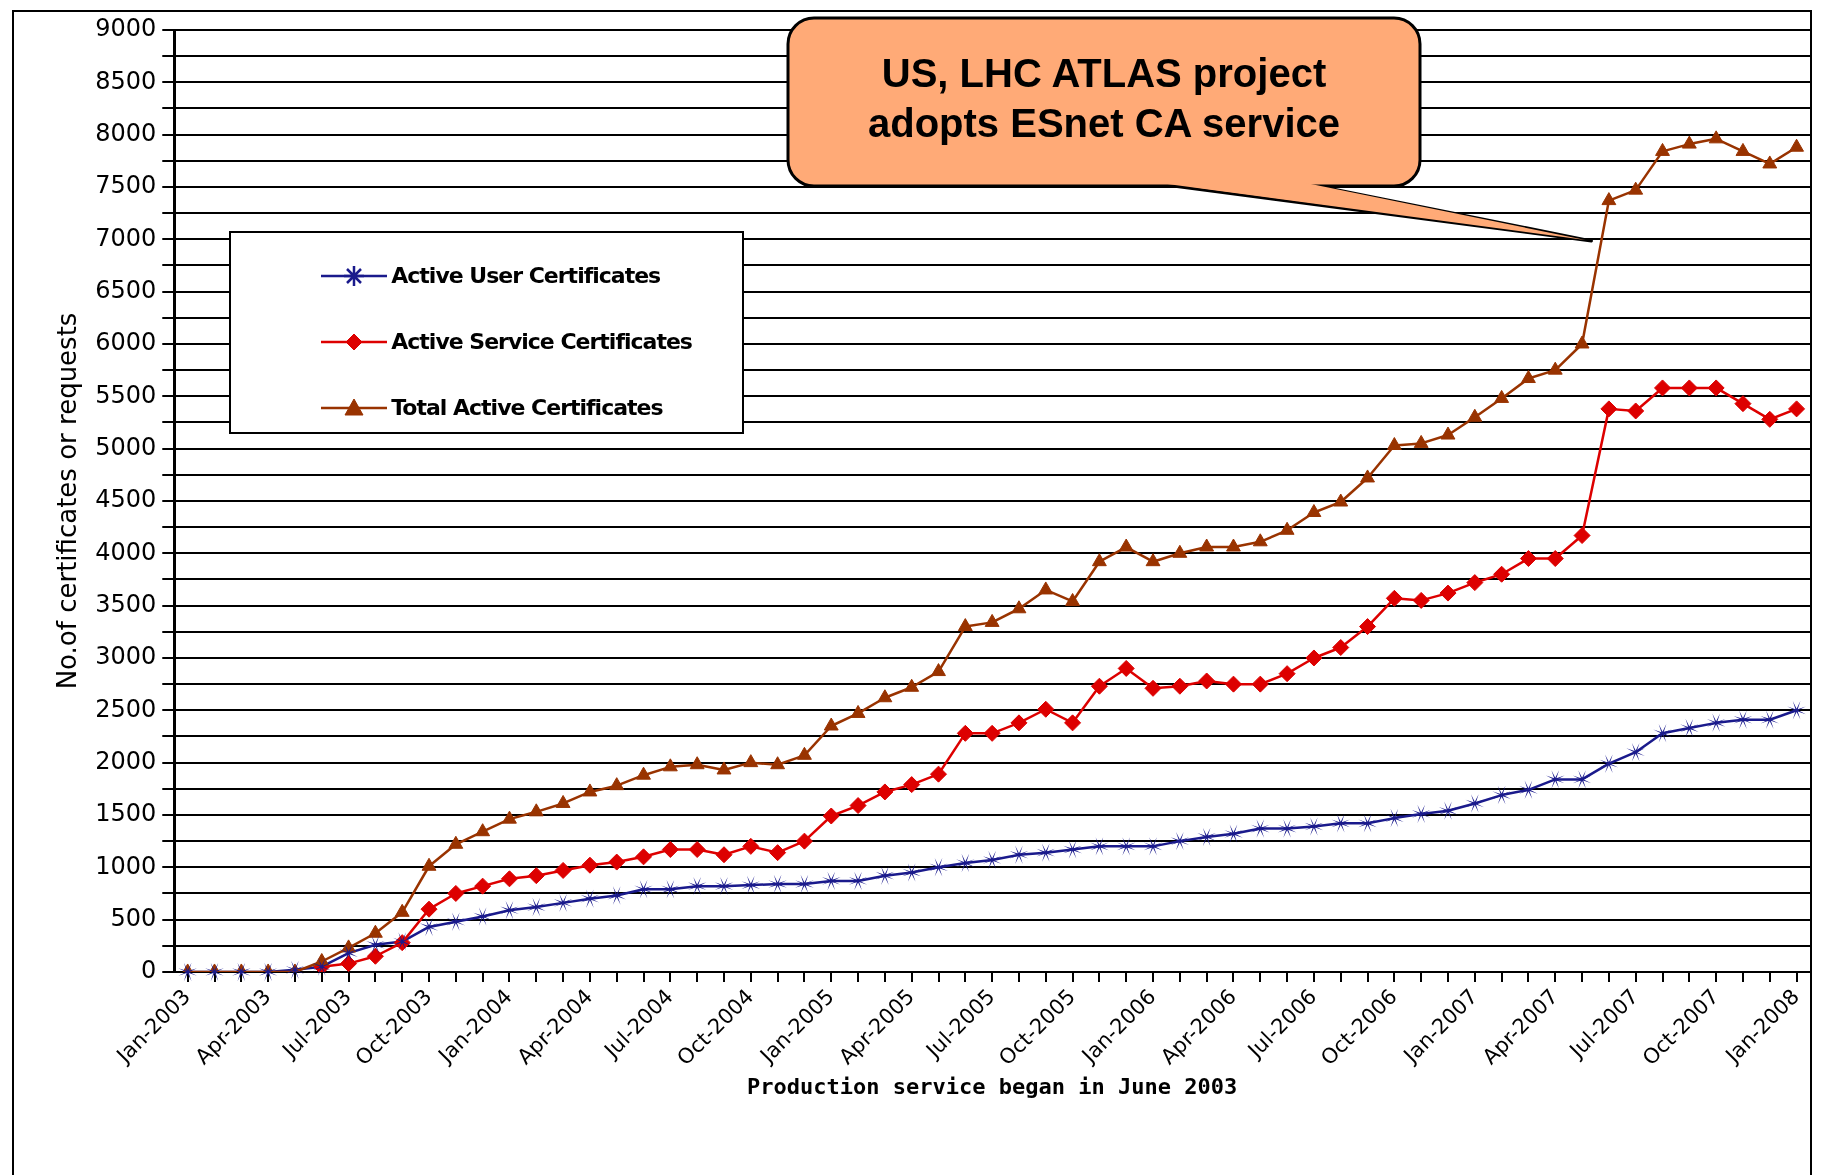  Describe the element at coordinates (126, 656) in the screenshot. I see `y-tick-label: 3000` at that location.